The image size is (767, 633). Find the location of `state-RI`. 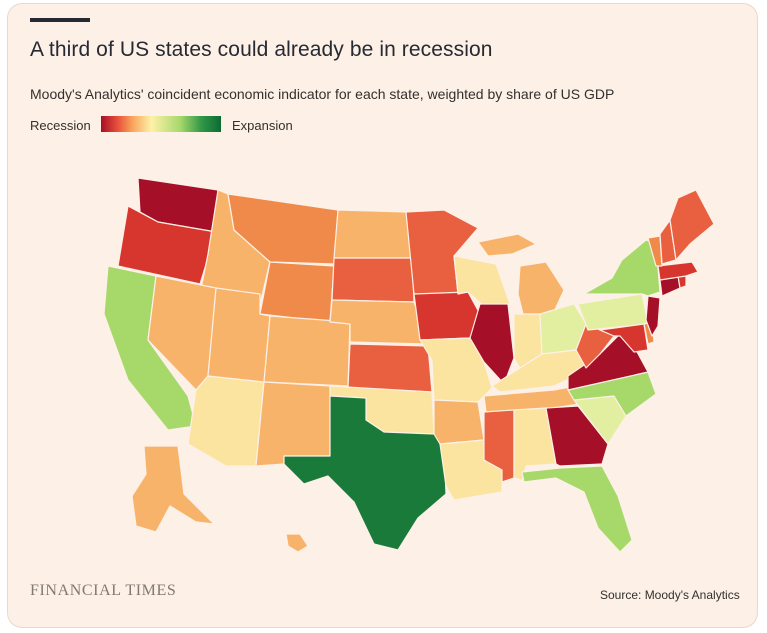

state-RI is located at coordinates (682, 282).